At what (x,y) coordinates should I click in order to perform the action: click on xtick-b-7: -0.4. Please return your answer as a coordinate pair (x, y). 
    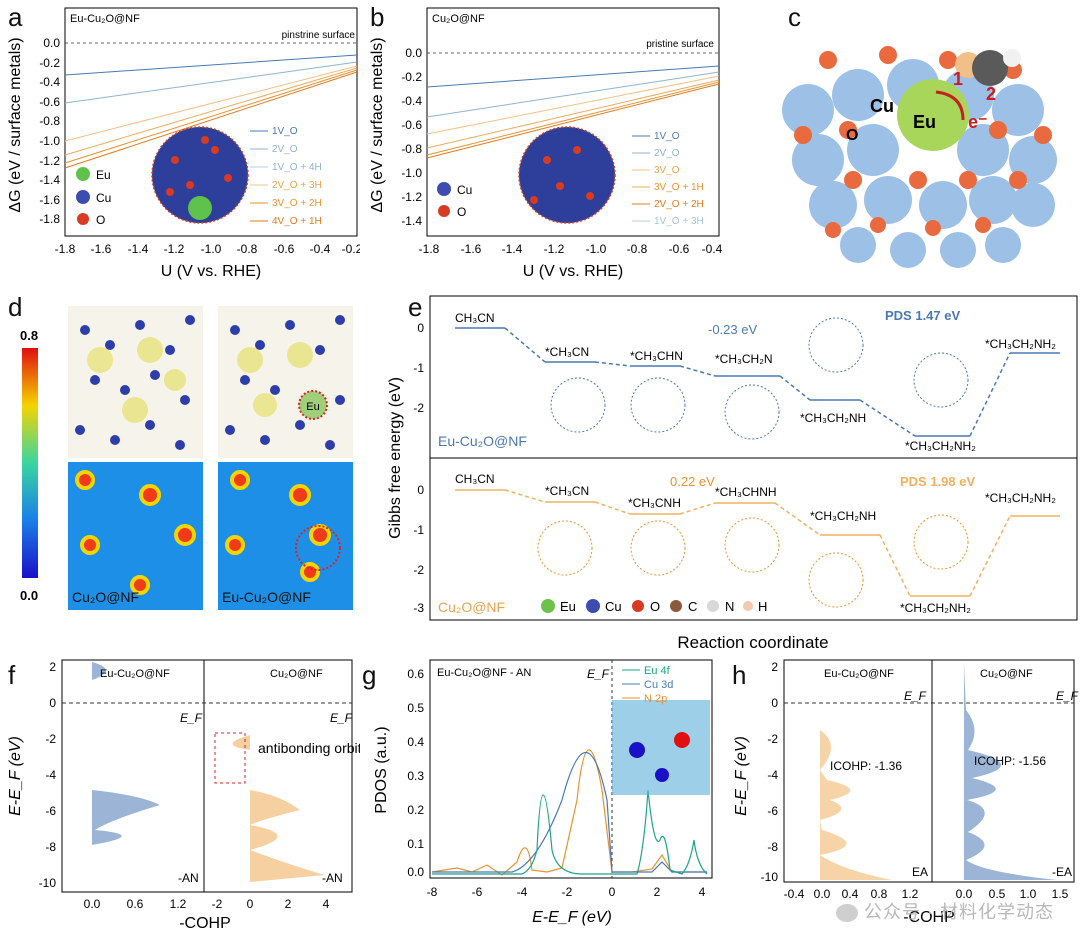
    Looking at the image, I should click on (712, 249).